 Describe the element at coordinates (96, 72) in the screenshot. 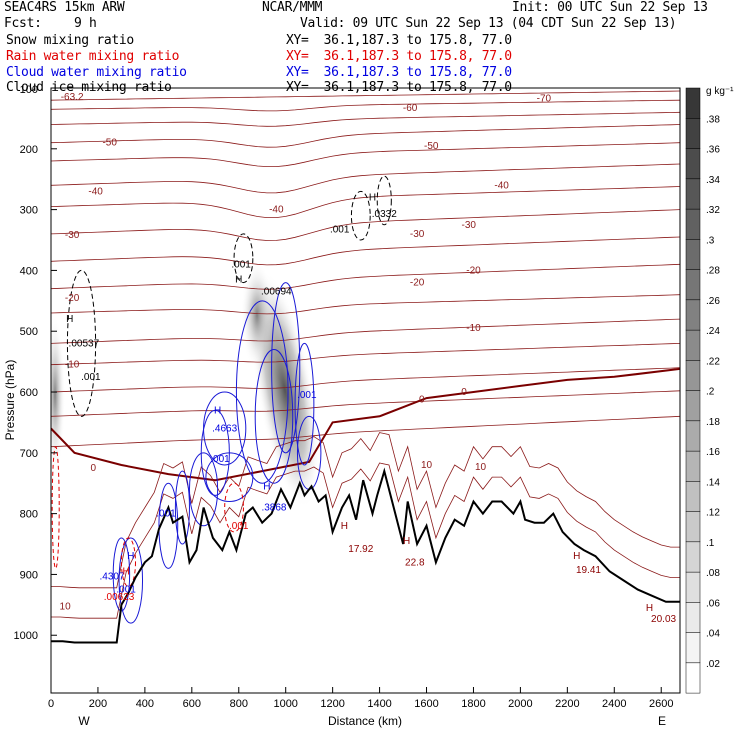

I see `field-name-cloud-water: Cloud water mixing ratio` at that location.